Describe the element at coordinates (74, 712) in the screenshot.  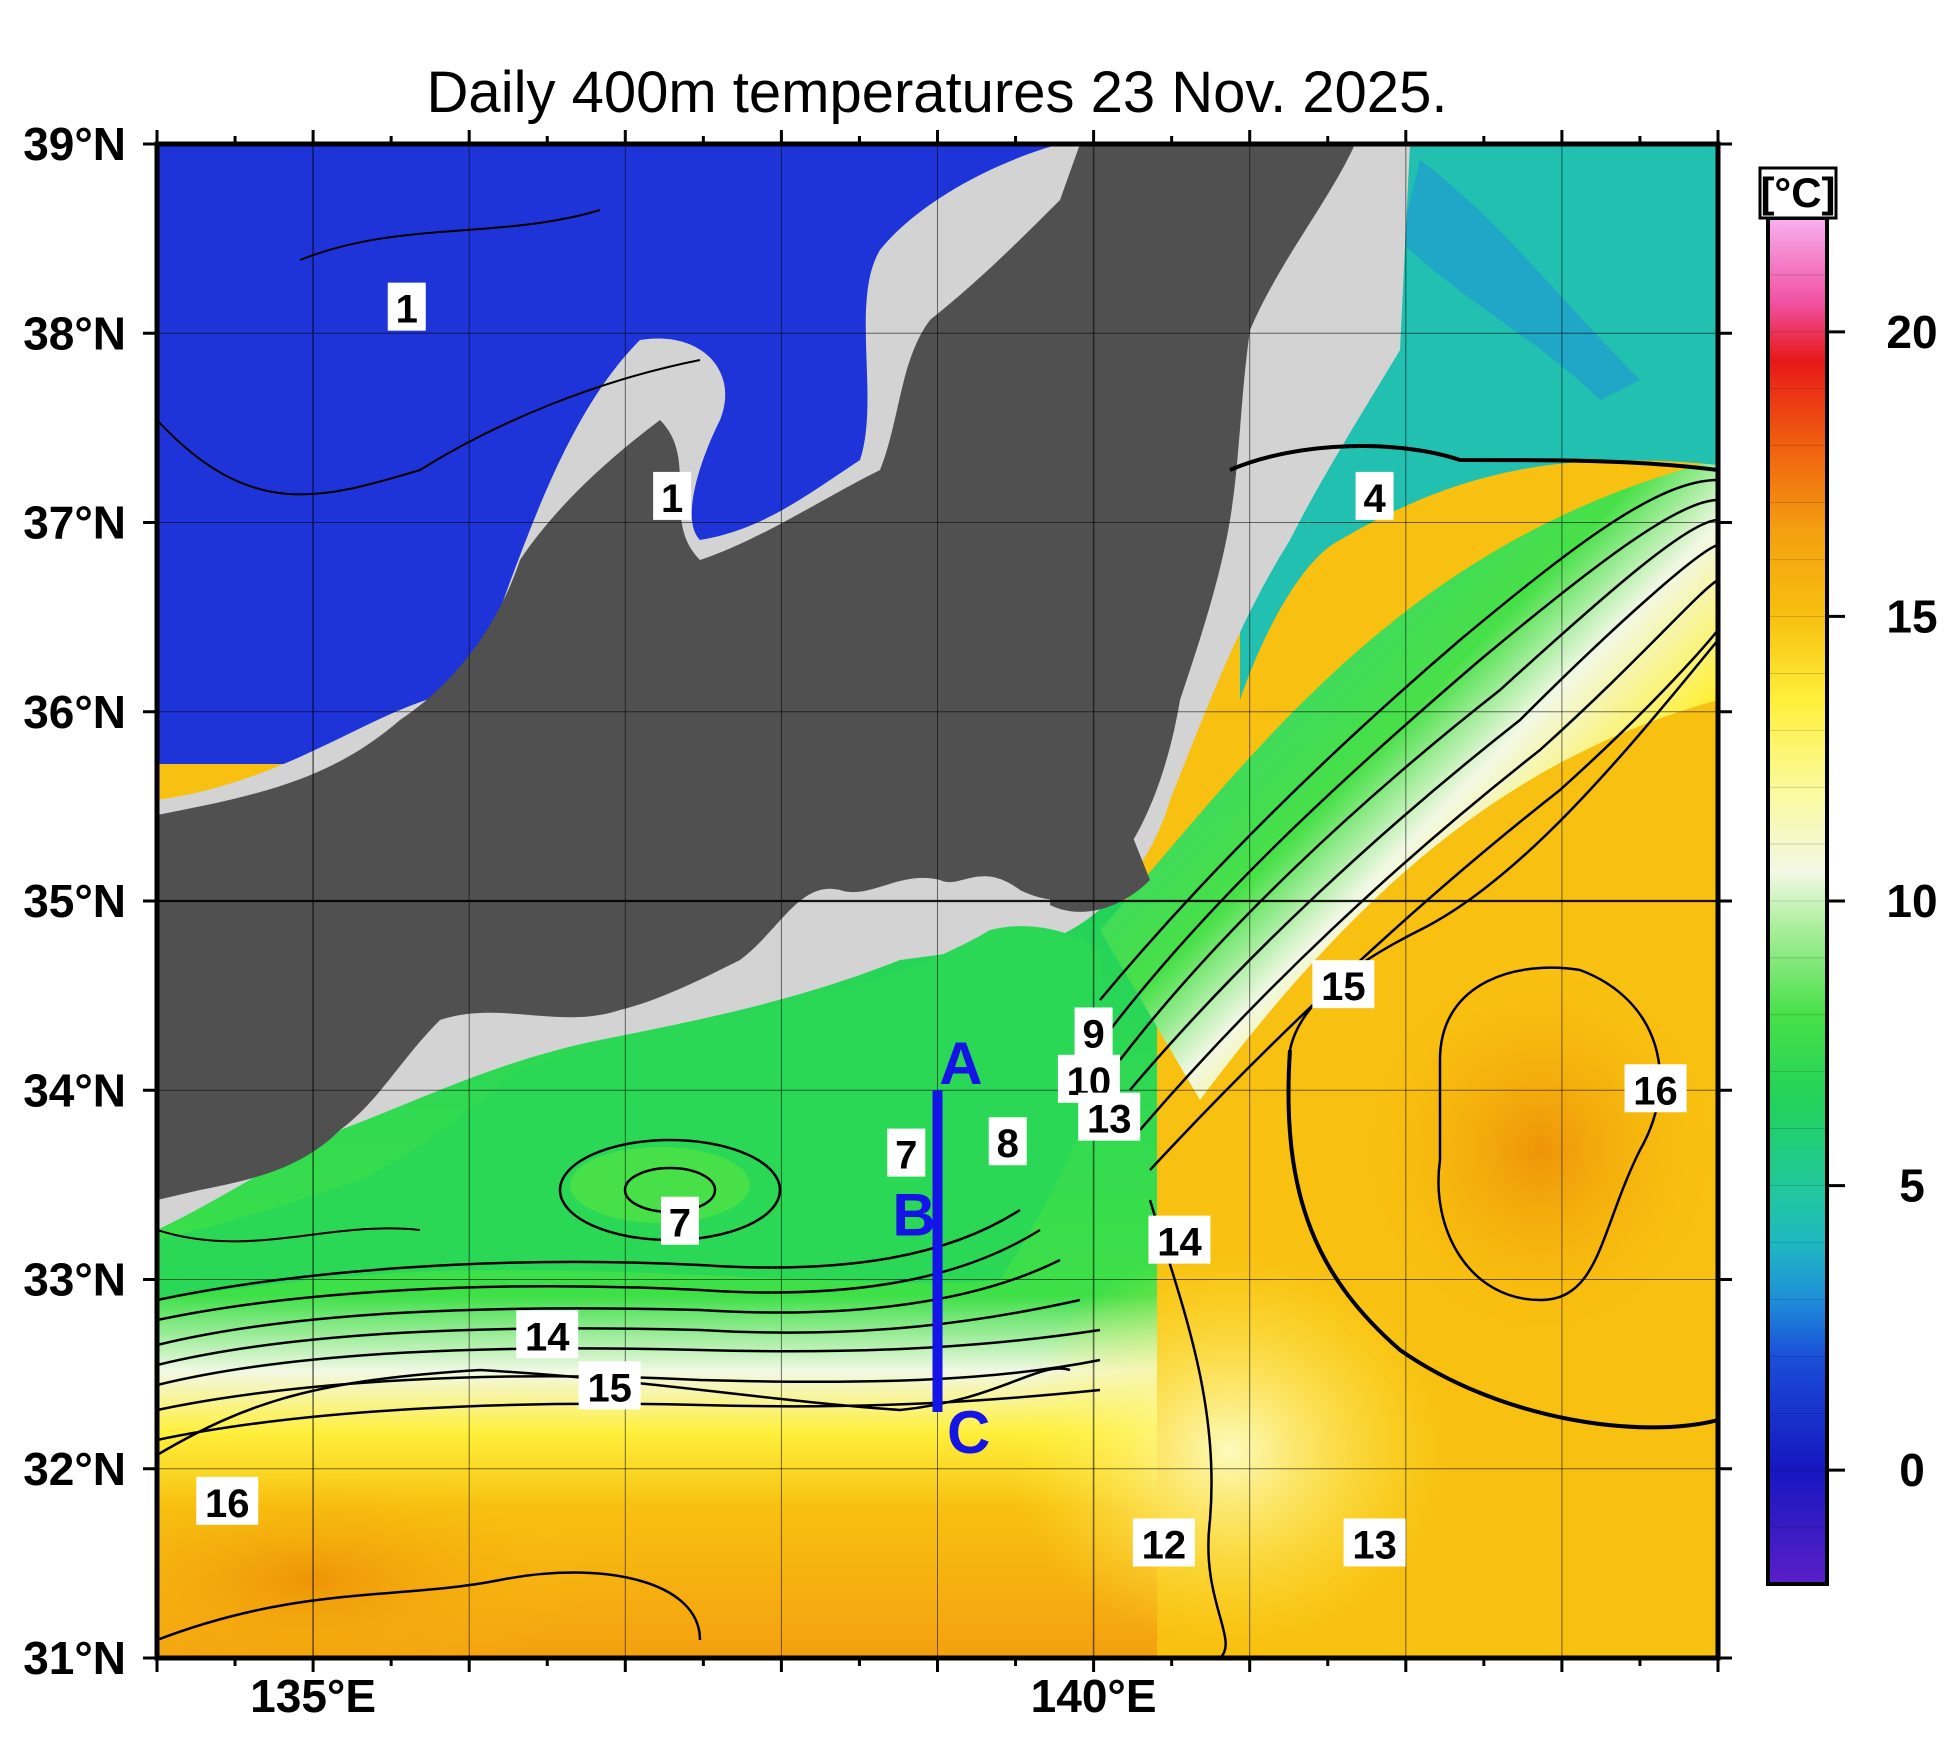
I see `latitude-label: 36°N` at that location.